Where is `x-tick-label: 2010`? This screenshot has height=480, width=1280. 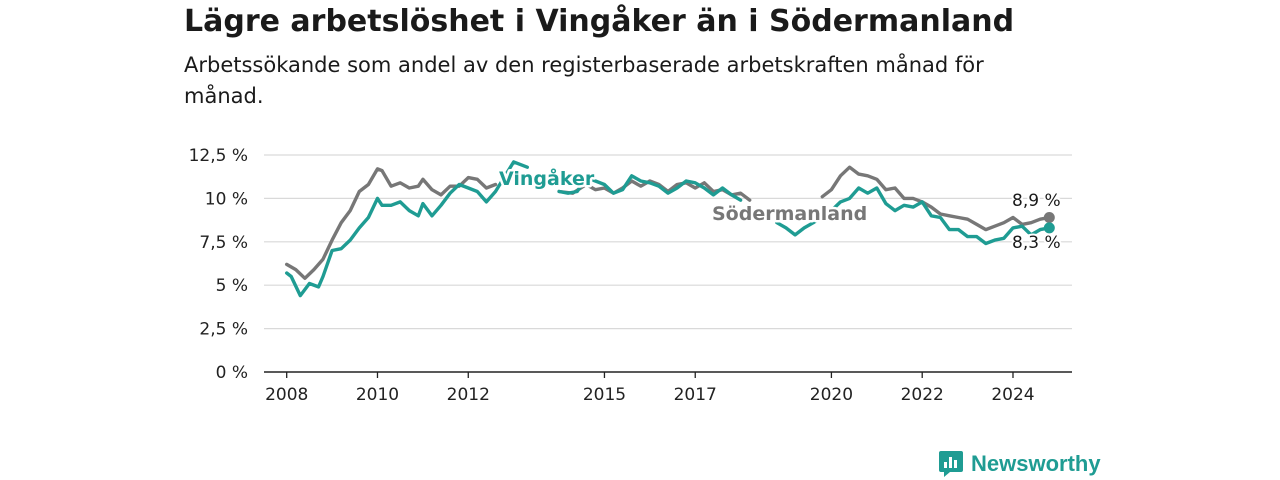
x-tick-label: 2010 is located at coordinates (377, 395).